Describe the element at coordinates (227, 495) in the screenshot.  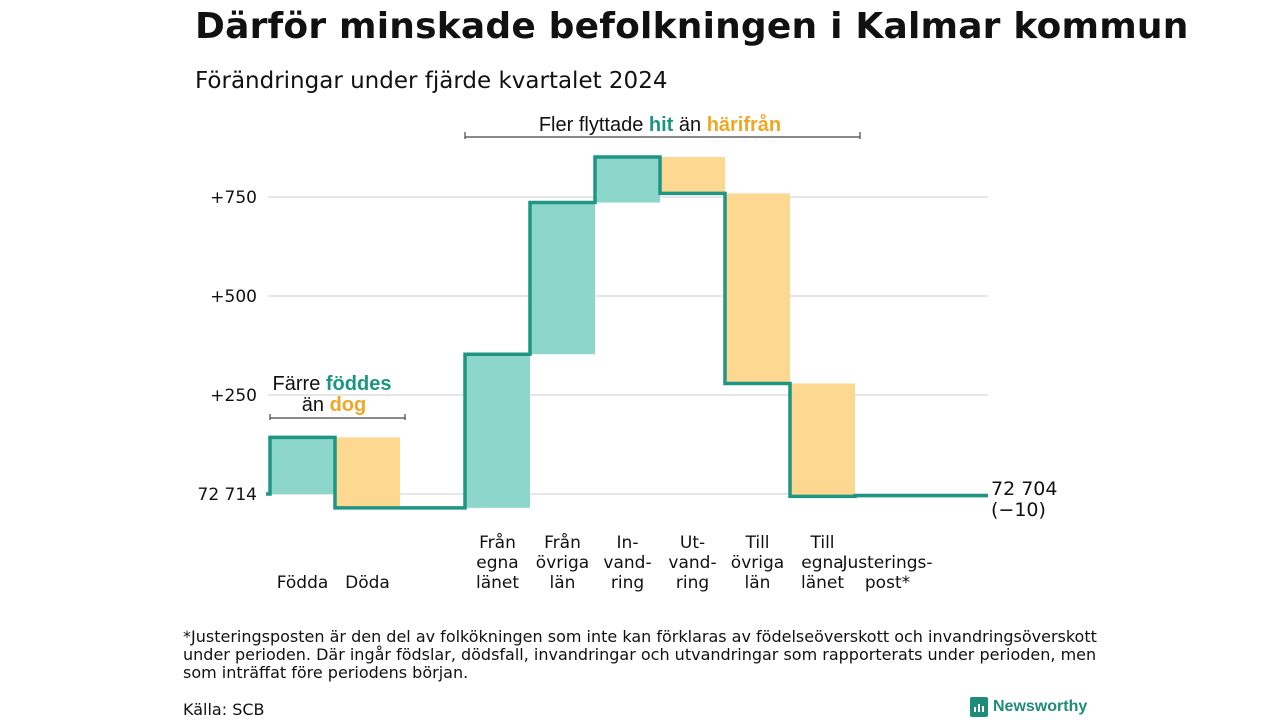
I see `y-tick-baseline: 72 714` at that location.